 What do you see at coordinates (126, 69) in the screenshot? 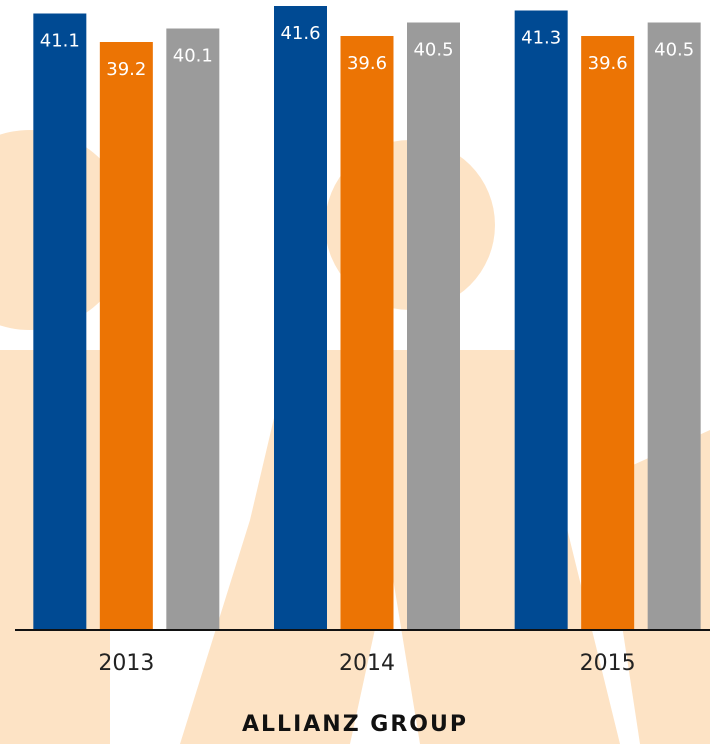
I see `value-label: 39.2` at bounding box center [126, 69].